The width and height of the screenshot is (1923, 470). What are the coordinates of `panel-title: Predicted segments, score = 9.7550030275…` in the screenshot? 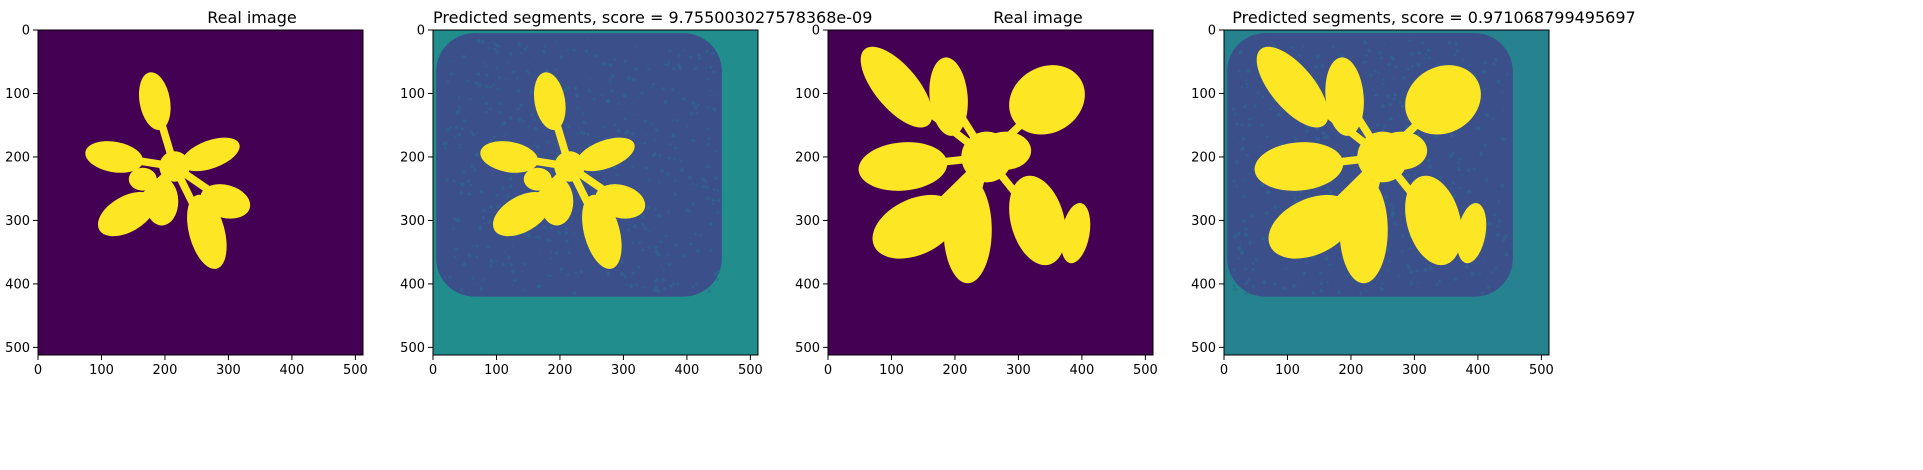 It's located at (653, 17).